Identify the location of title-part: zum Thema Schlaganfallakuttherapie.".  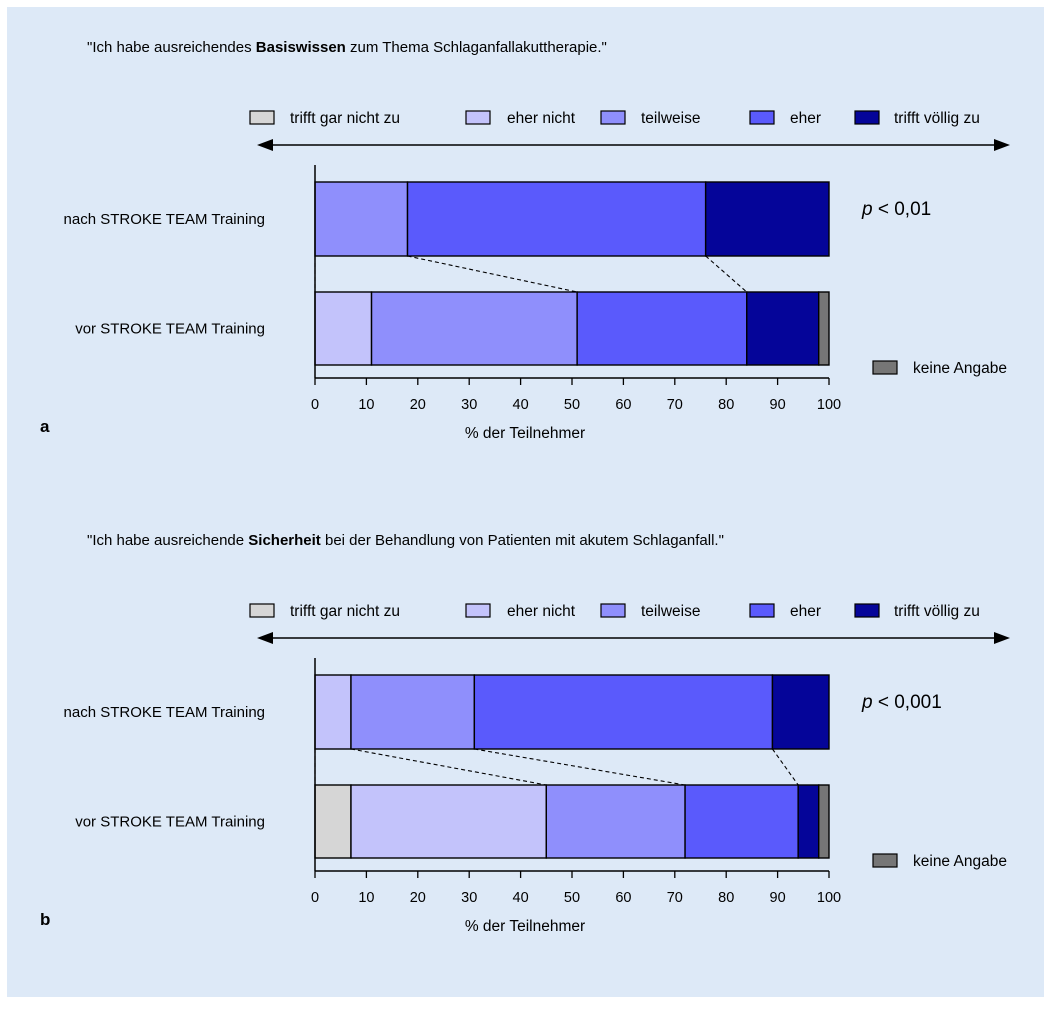
(476, 47).